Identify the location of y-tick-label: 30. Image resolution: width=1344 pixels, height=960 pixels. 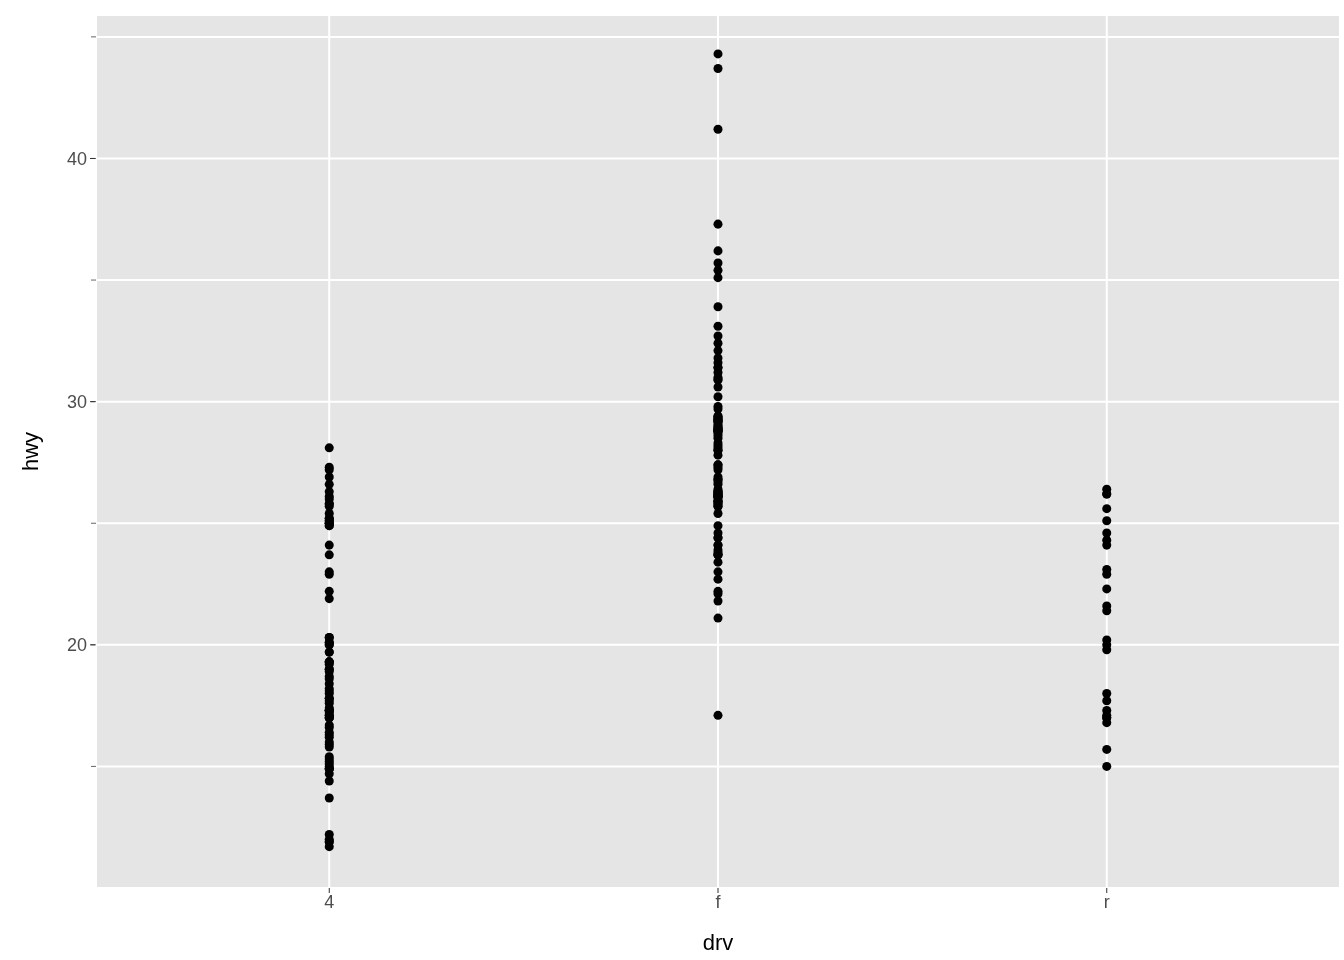
(76, 401).